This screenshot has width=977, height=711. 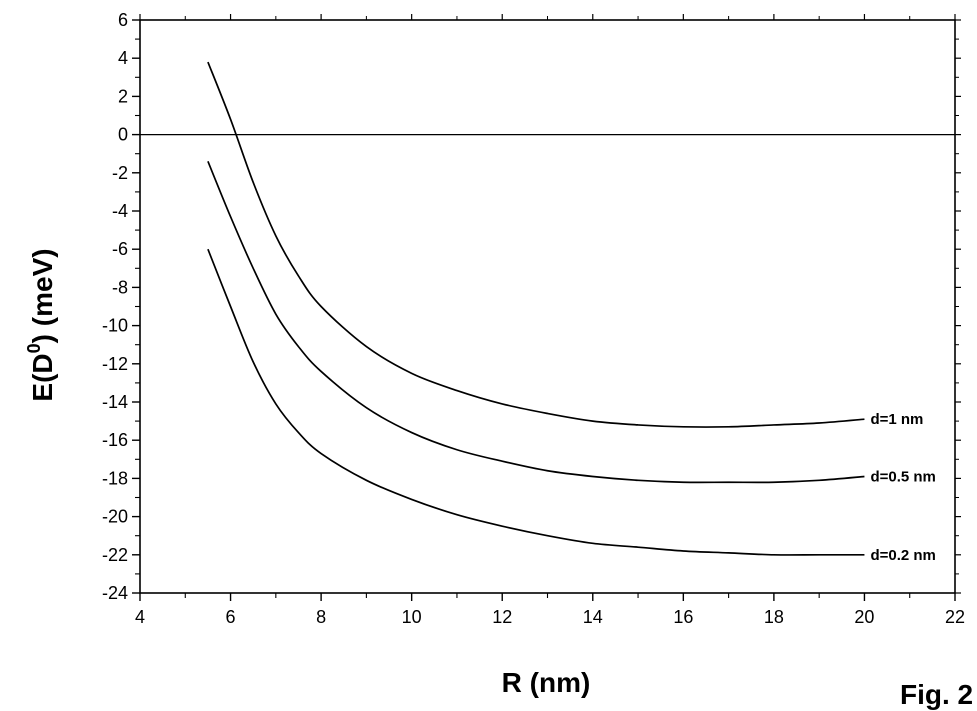 I want to click on y-tick-label: -22, so click(x=115, y=555).